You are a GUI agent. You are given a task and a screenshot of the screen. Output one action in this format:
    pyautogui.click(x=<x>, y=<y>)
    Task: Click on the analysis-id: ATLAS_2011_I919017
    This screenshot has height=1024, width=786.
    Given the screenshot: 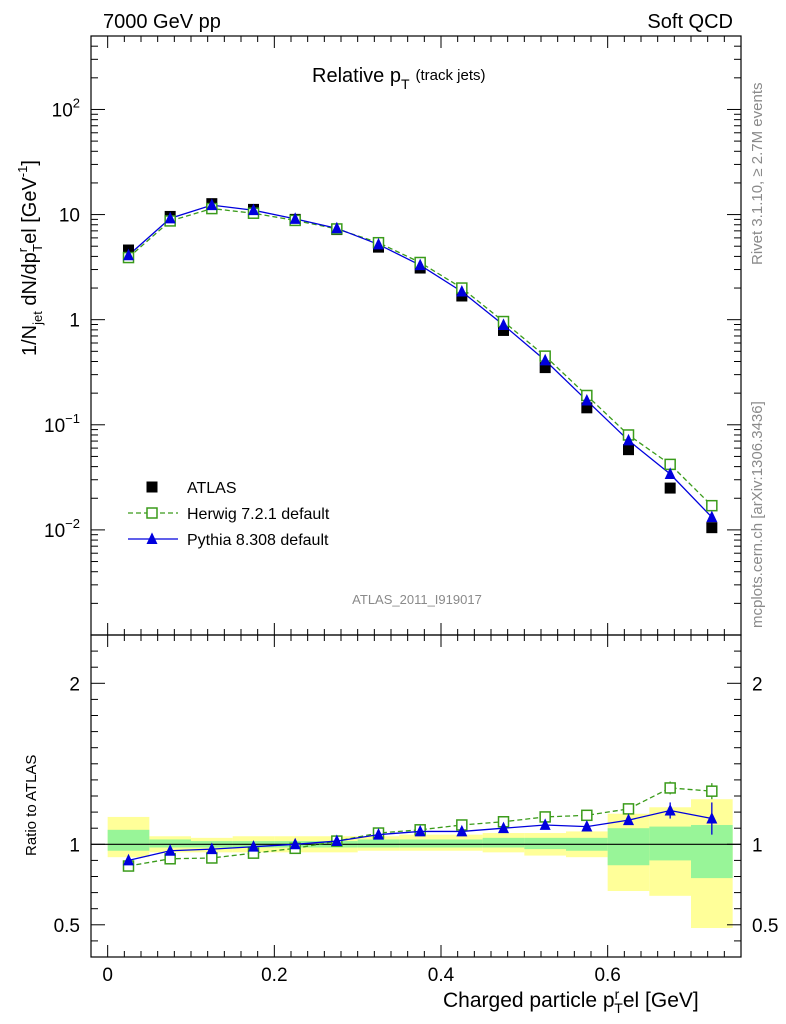 What is the action you would take?
    pyautogui.click(x=417, y=599)
    